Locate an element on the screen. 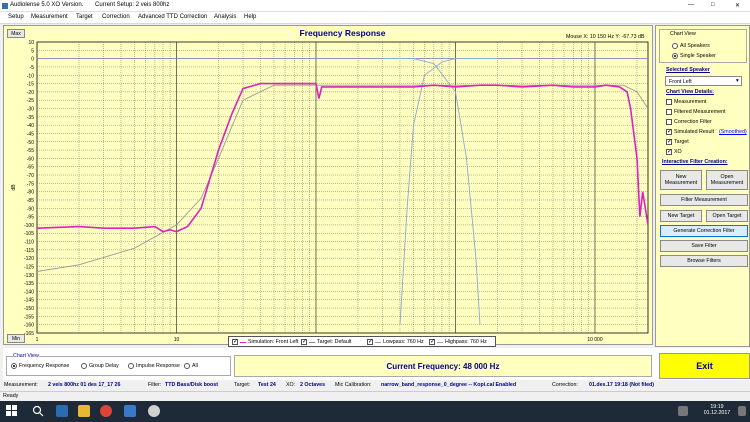  menu-measurement: Measurement is located at coordinates (49, 17).